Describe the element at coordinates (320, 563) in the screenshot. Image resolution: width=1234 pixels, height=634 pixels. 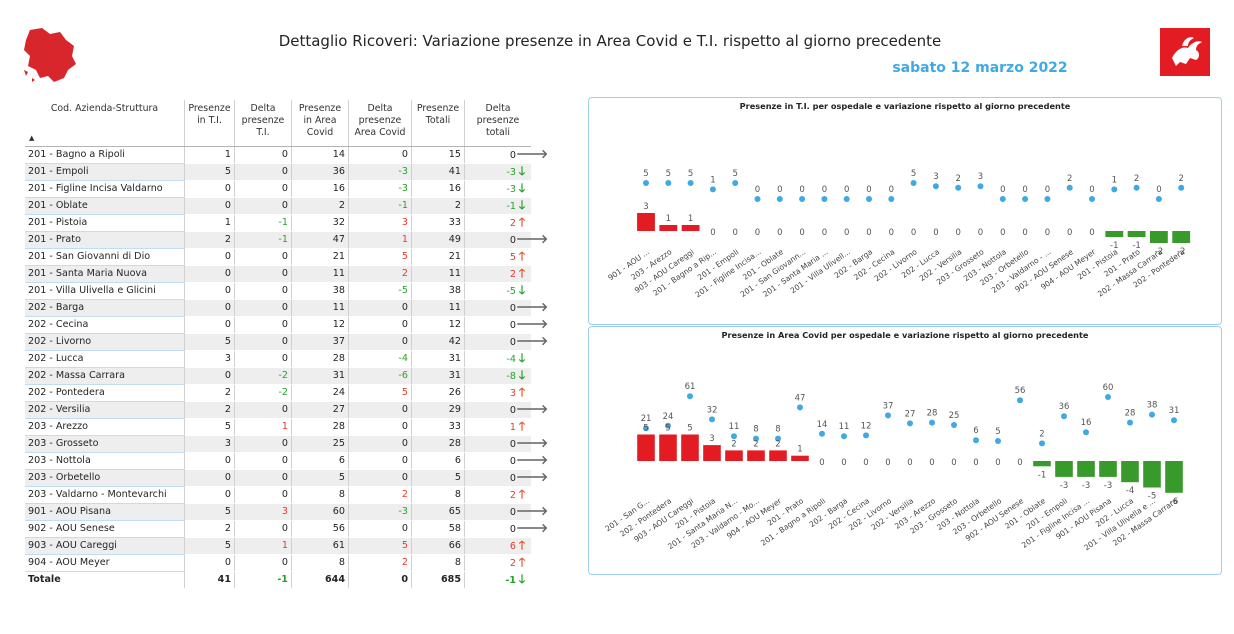
I see `cell-presenze-covid: 8` at that location.